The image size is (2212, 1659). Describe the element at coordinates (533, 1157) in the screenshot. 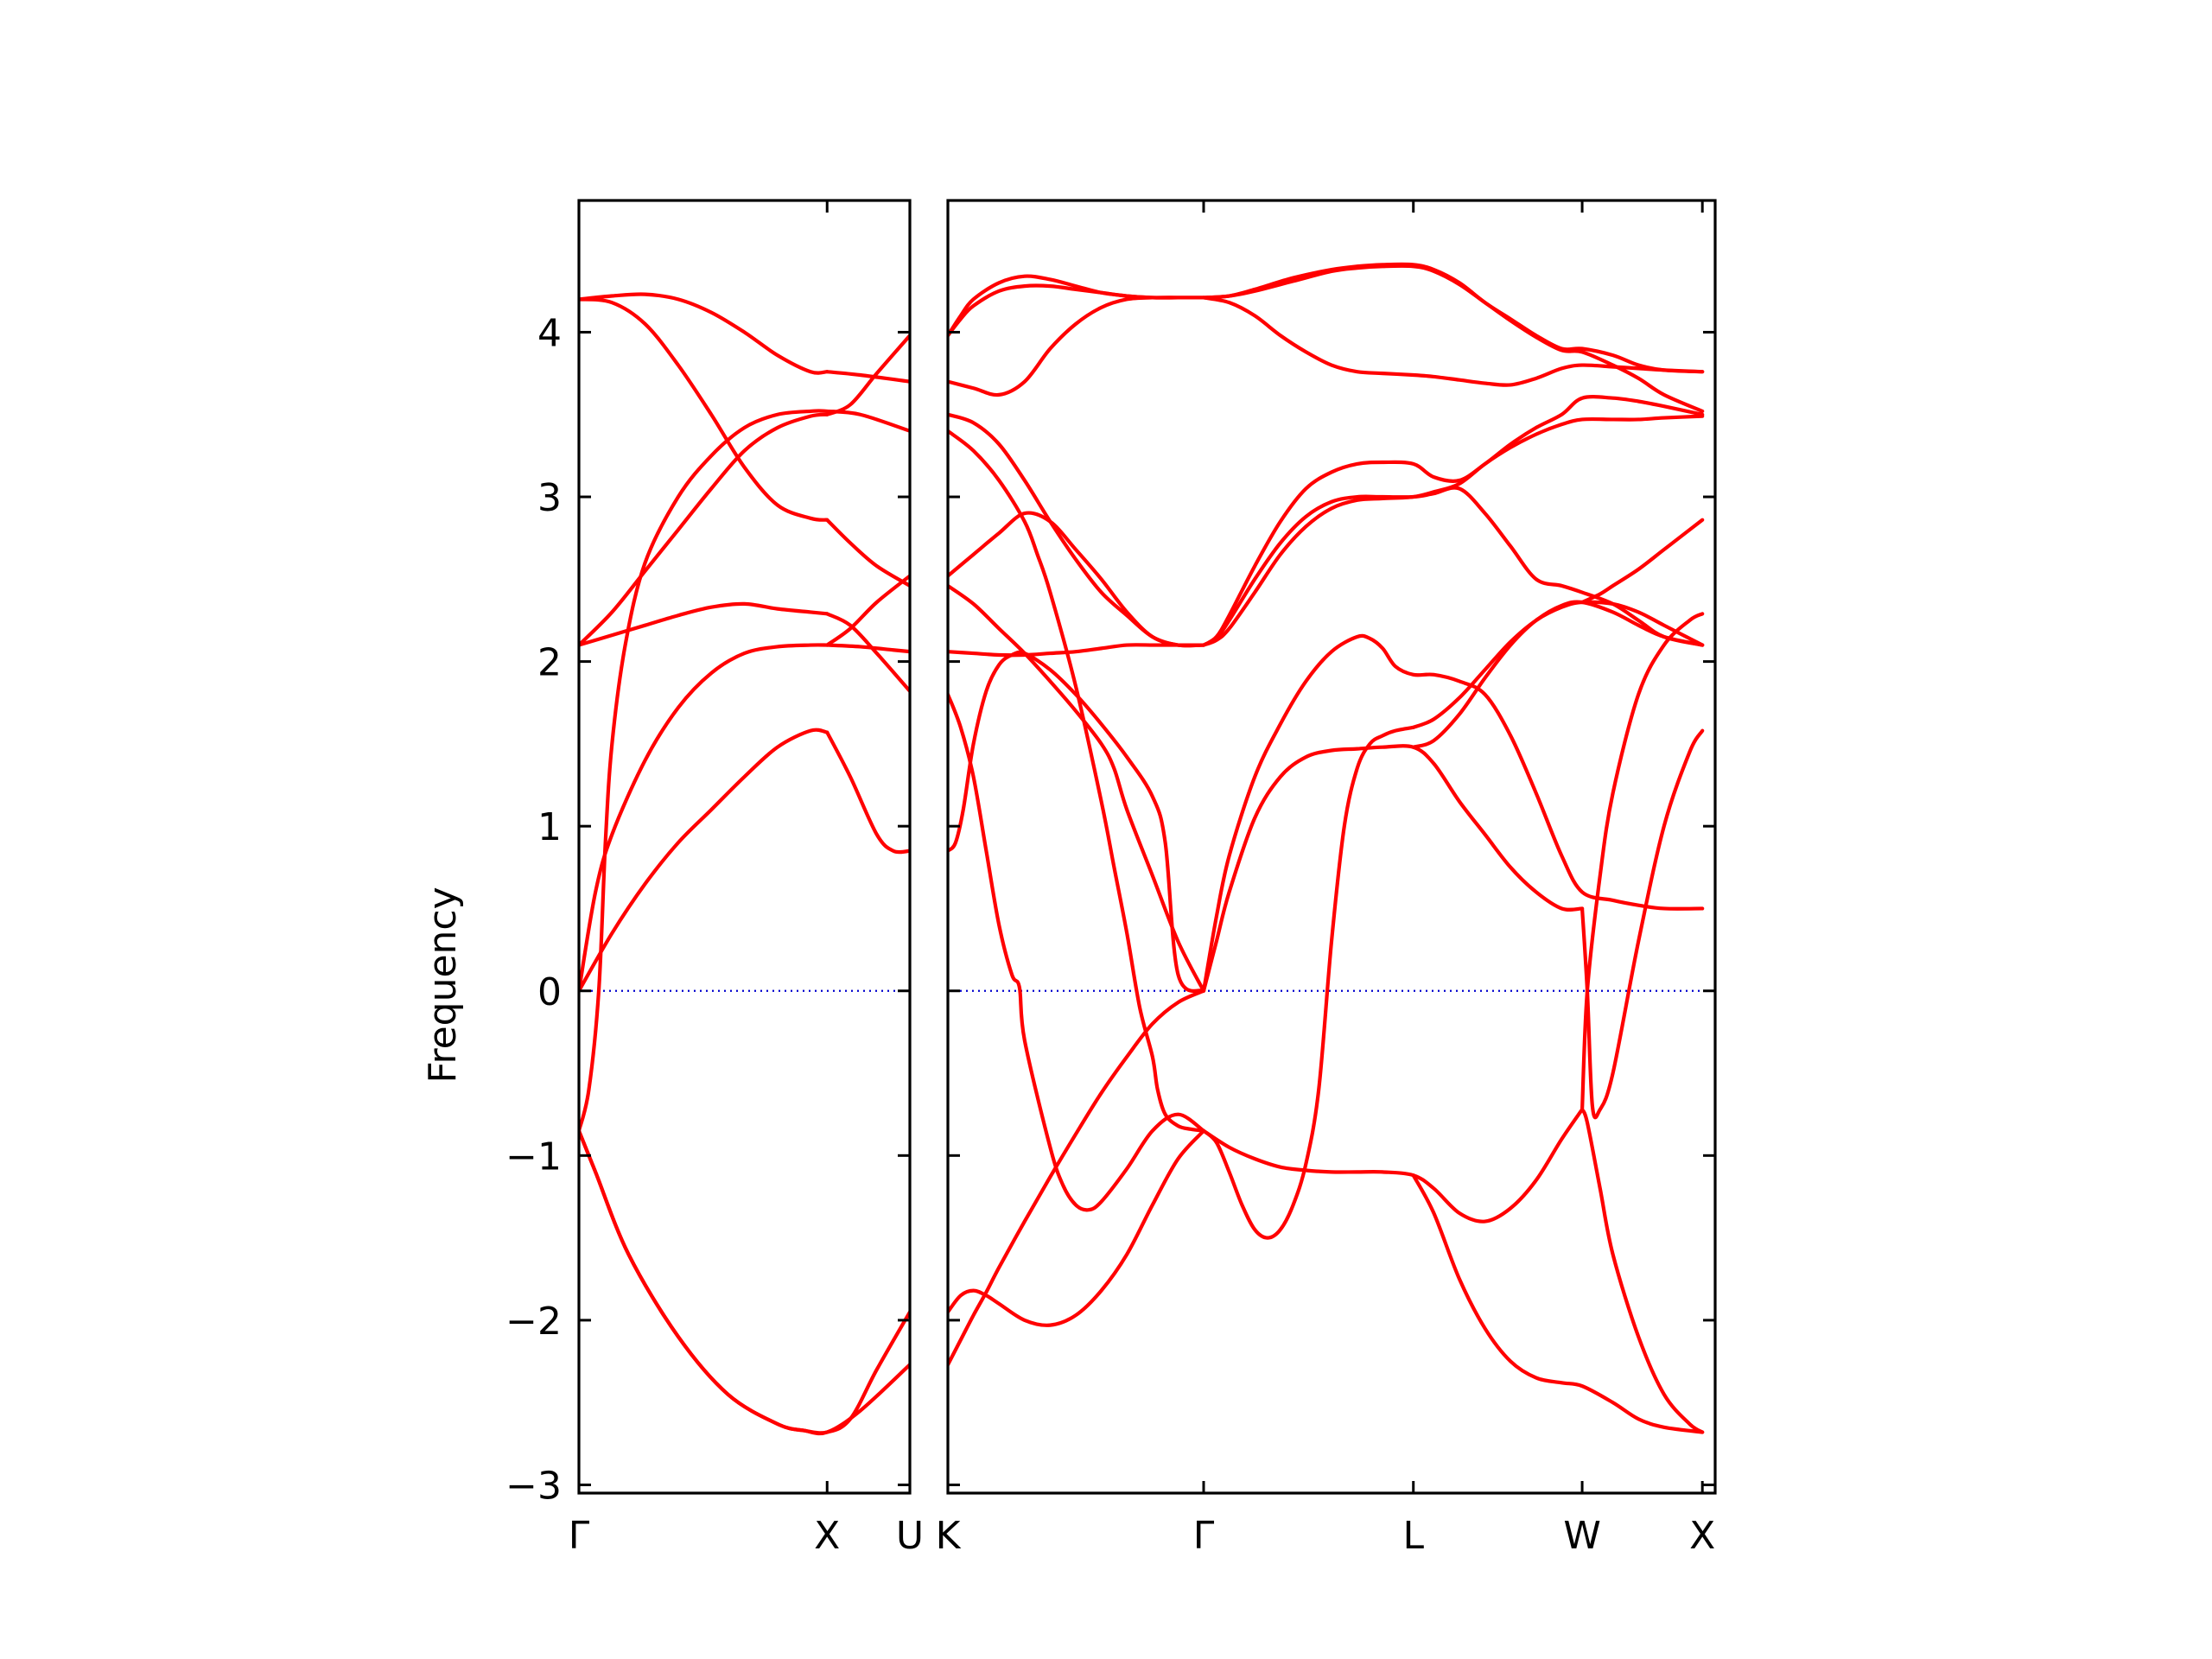

I see `y-tick-label: −1` at that location.